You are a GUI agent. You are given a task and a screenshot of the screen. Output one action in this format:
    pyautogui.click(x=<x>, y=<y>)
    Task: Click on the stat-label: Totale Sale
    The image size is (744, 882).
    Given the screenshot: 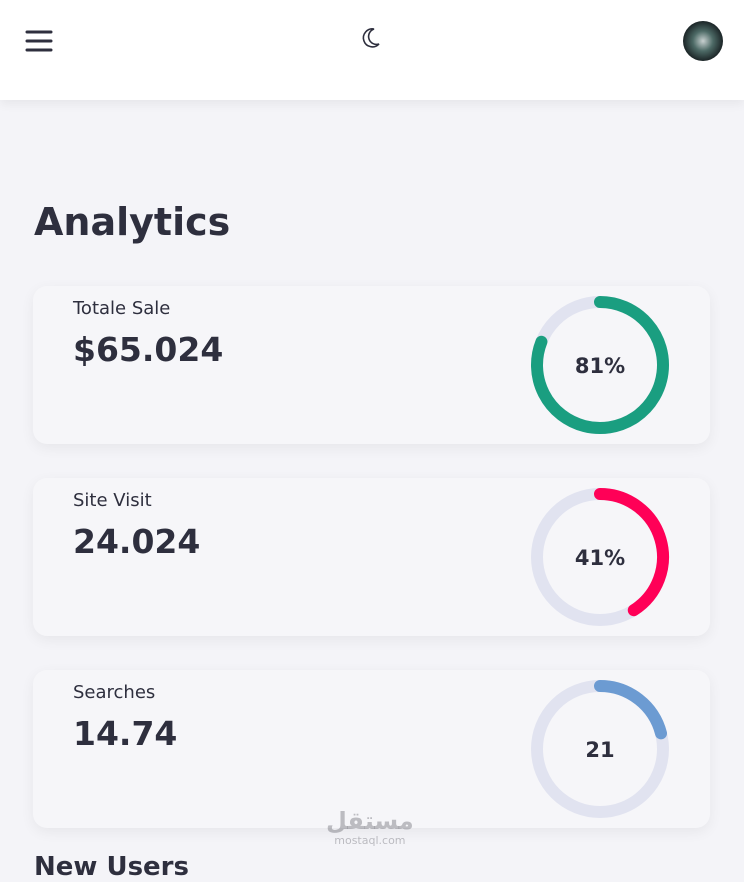 What is the action you would take?
    pyautogui.click(x=122, y=308)
    